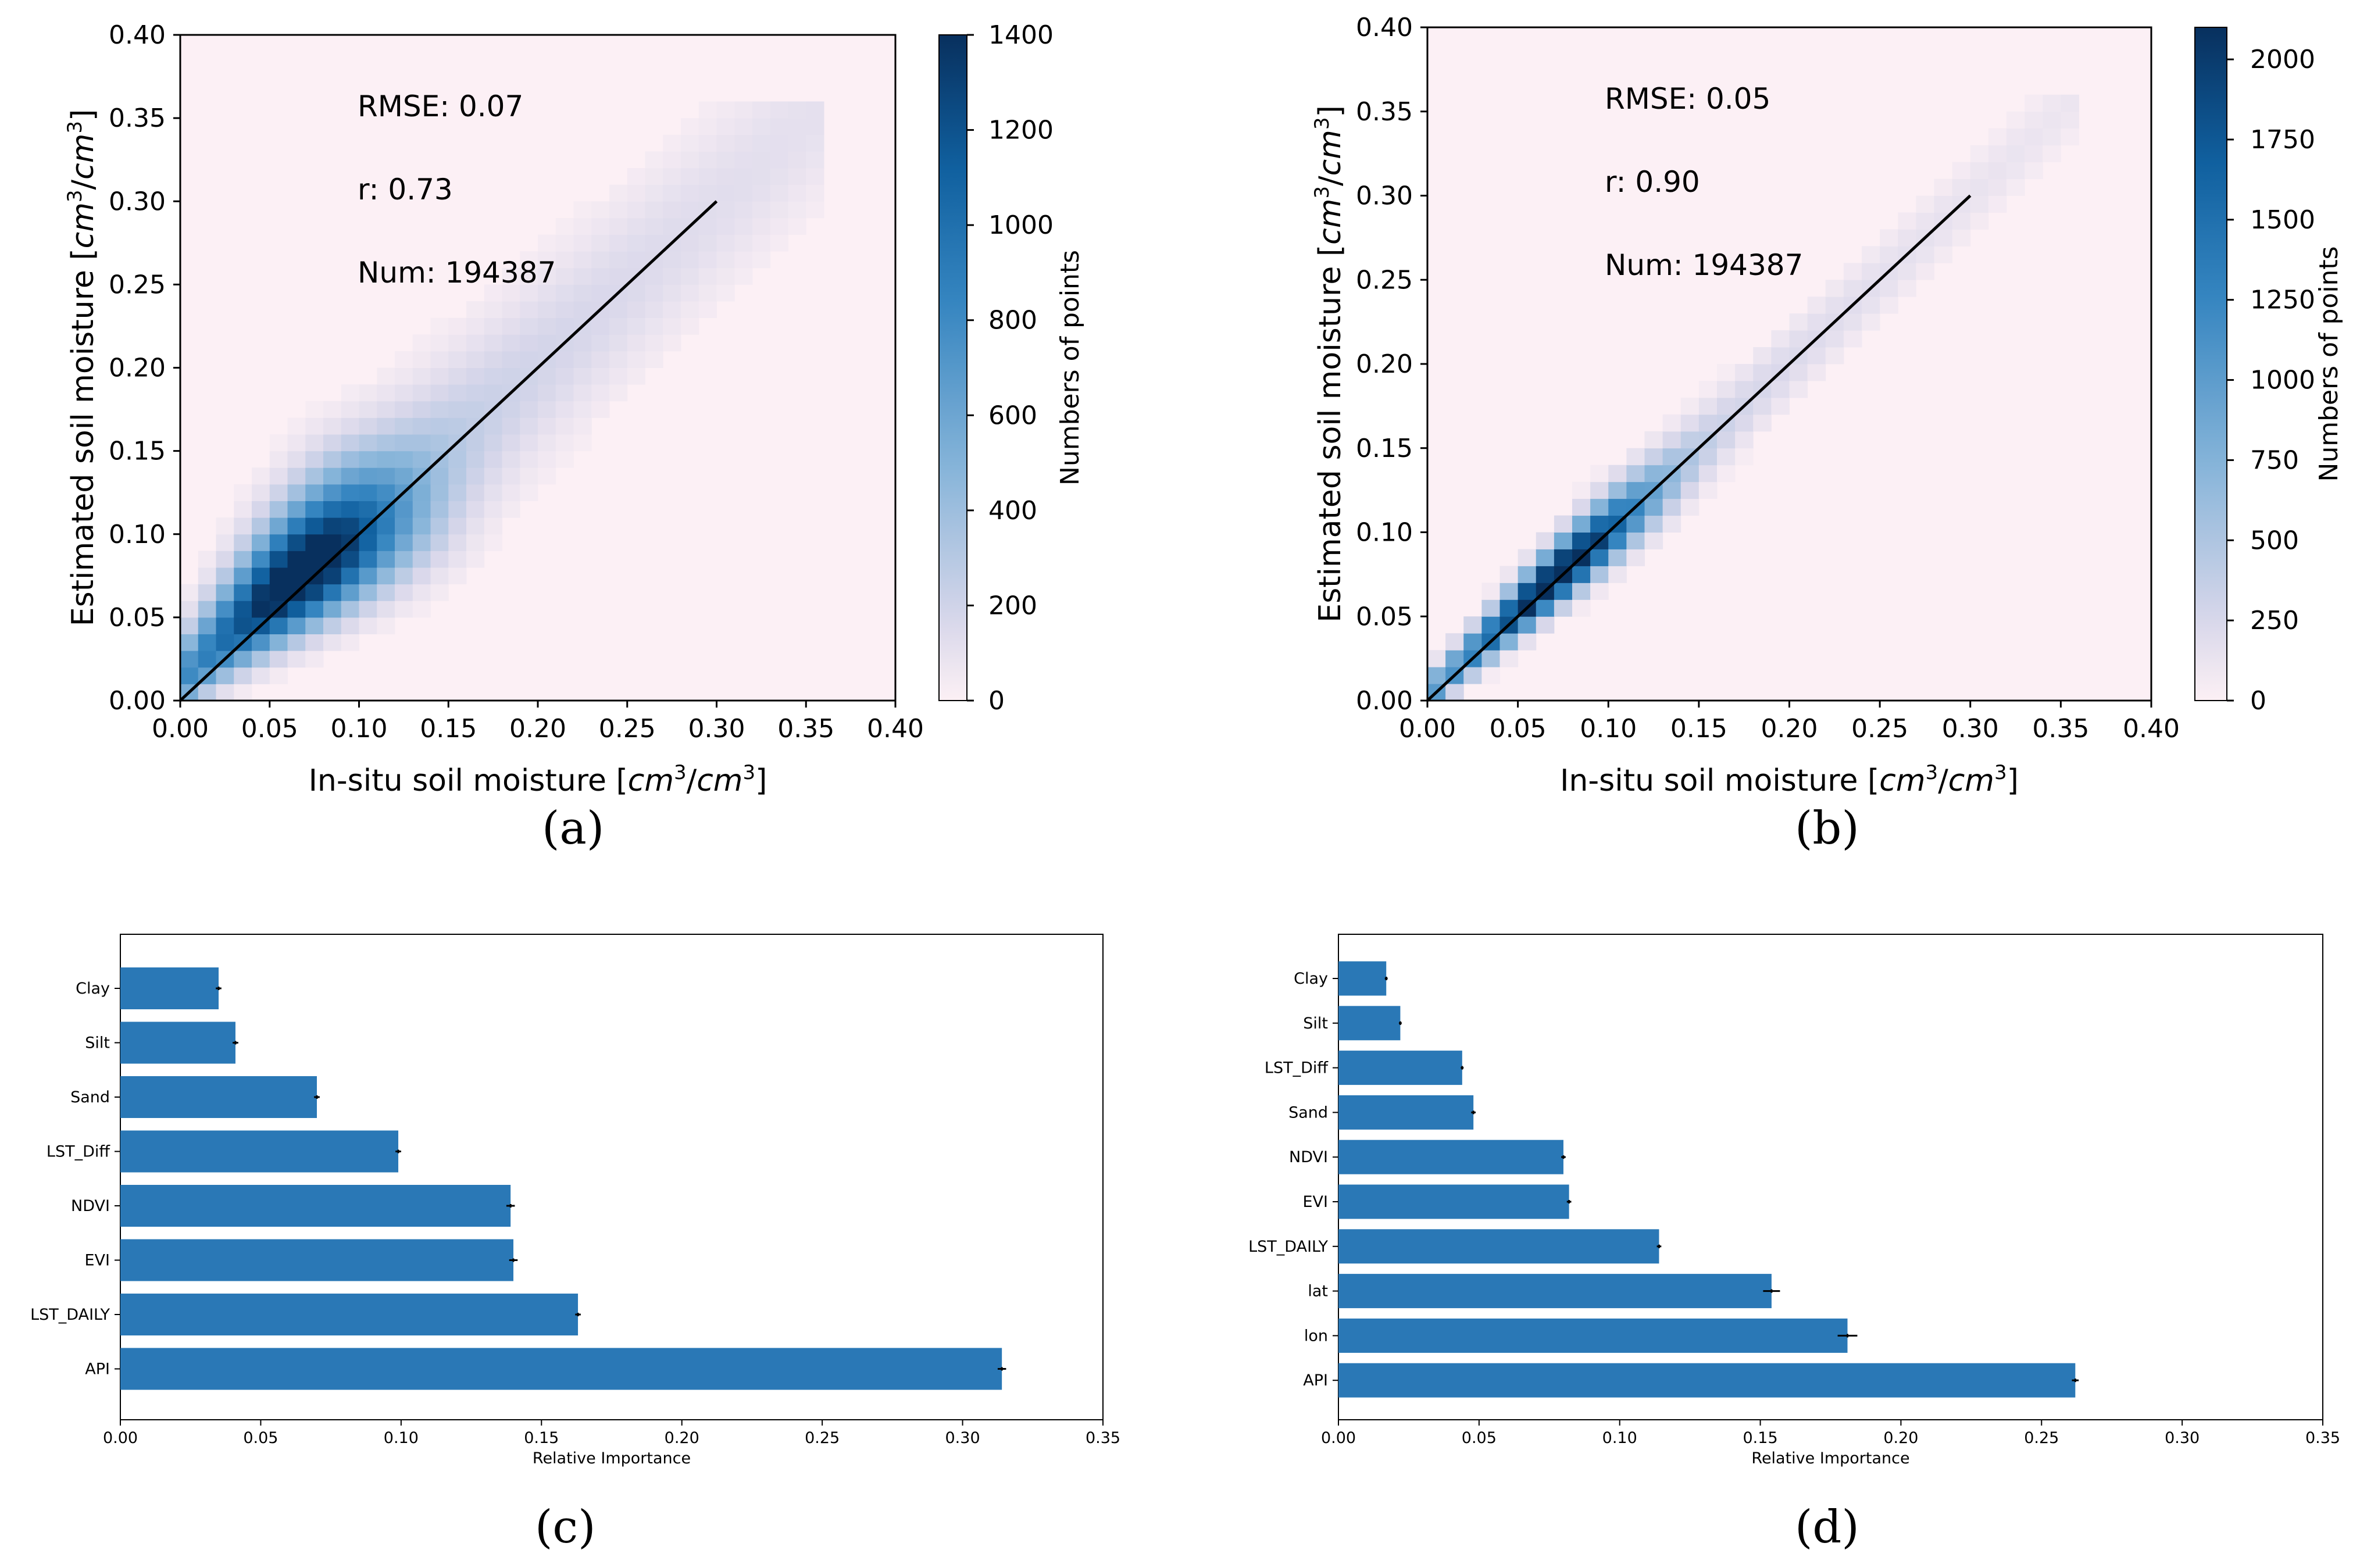 The height and width of the screenshot is (1568, 2360). I want to click on axis-label-part: /, so click(1330, 181).